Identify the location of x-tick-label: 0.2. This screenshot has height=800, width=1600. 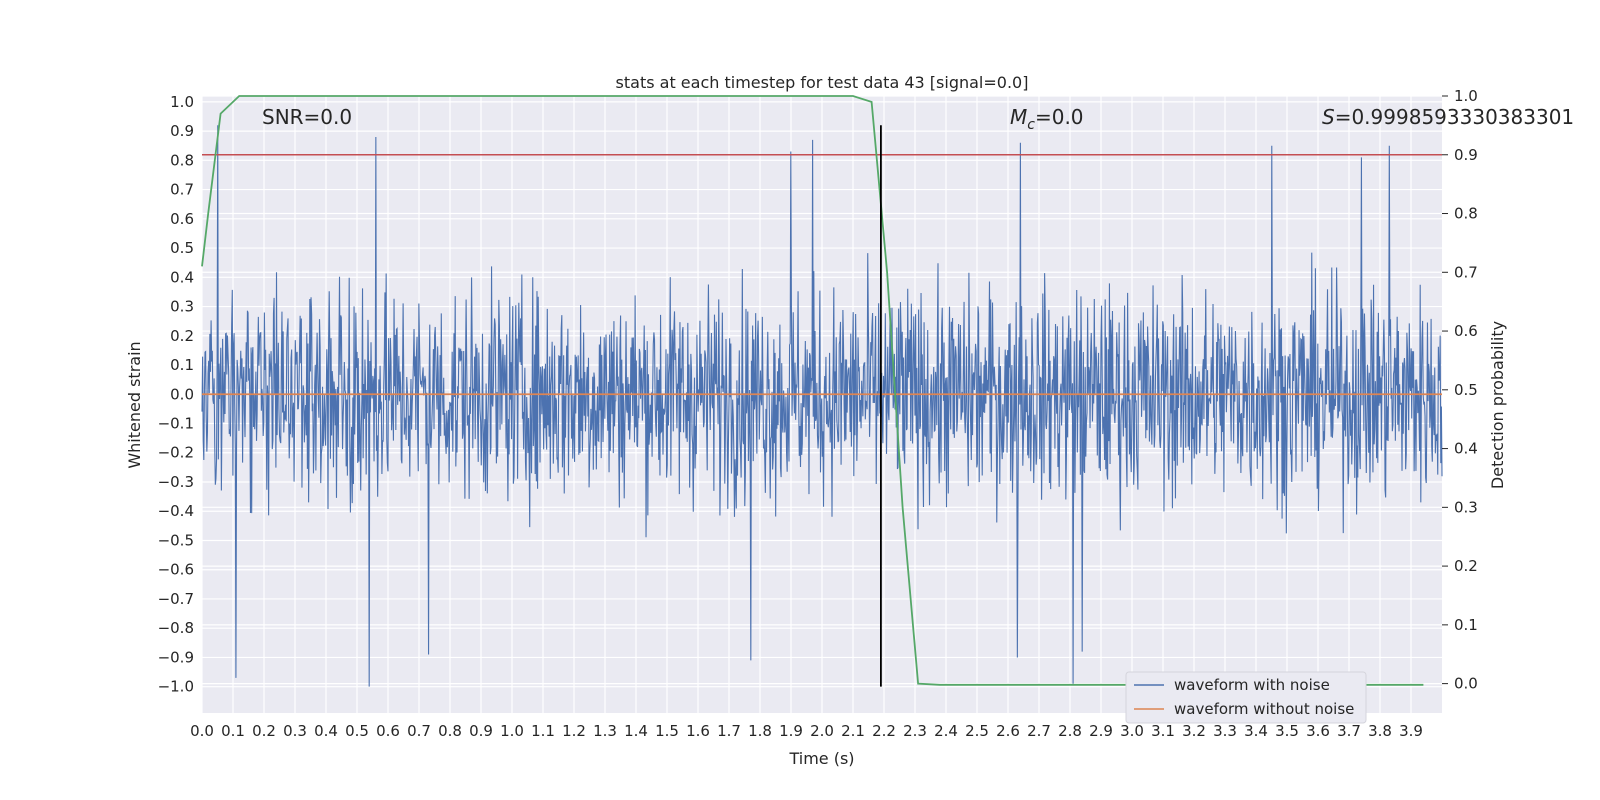
(264, 731).